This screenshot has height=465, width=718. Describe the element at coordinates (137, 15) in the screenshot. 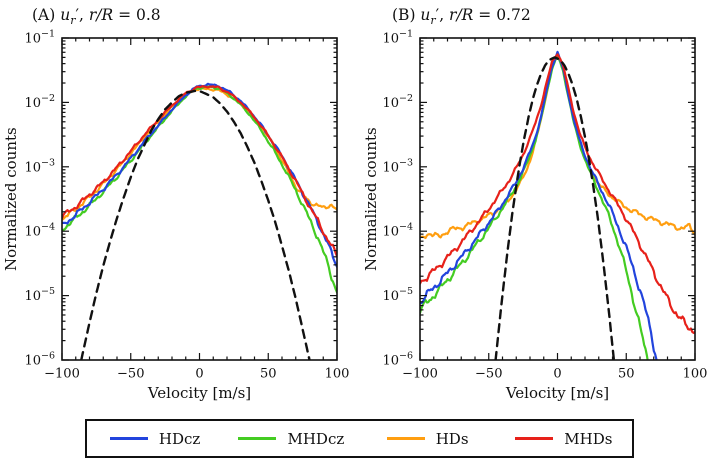

I see `title-a-value: = 0.8` at that location.